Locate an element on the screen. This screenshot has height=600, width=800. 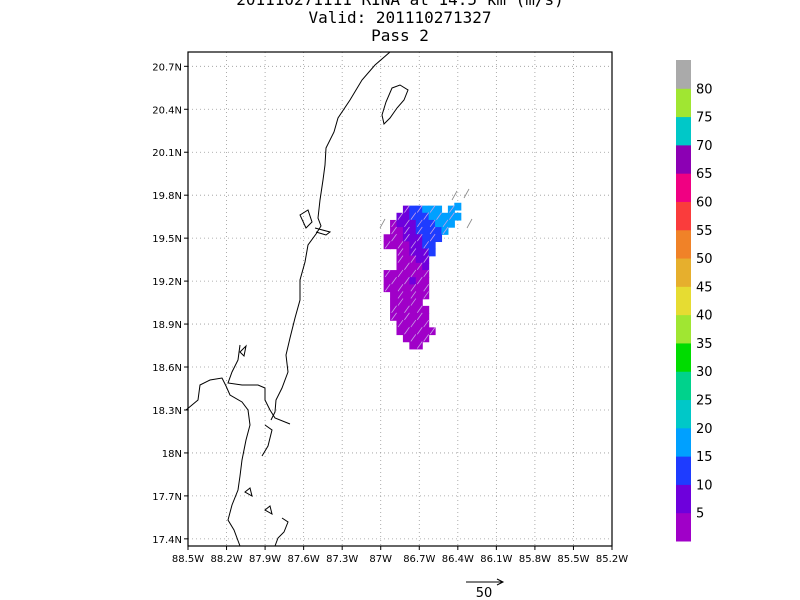
colorbar-label: 35 is located at coordinates (704, 344).